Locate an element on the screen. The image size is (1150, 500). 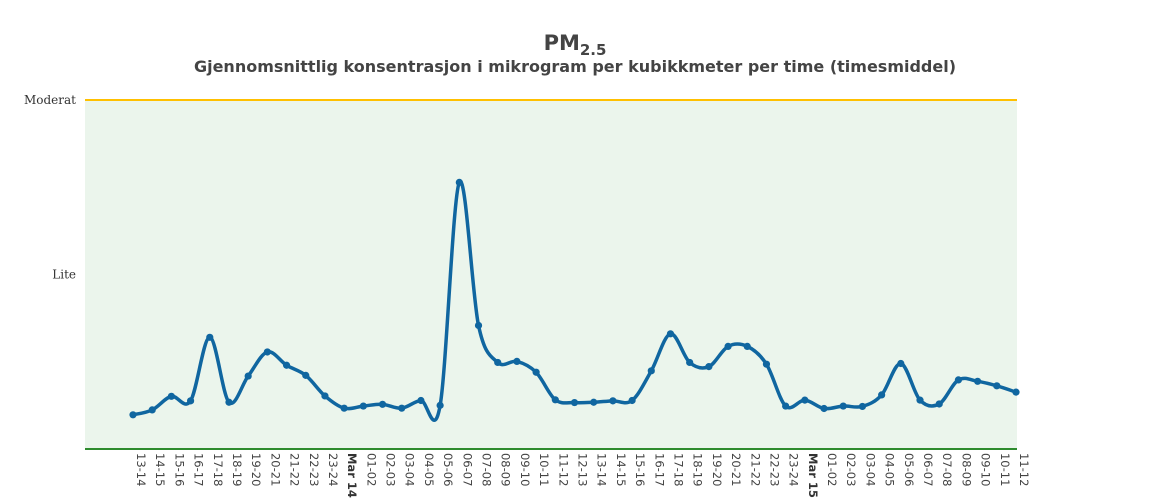
x-tick-label: 05-06 is located at coordinates (448, 469).